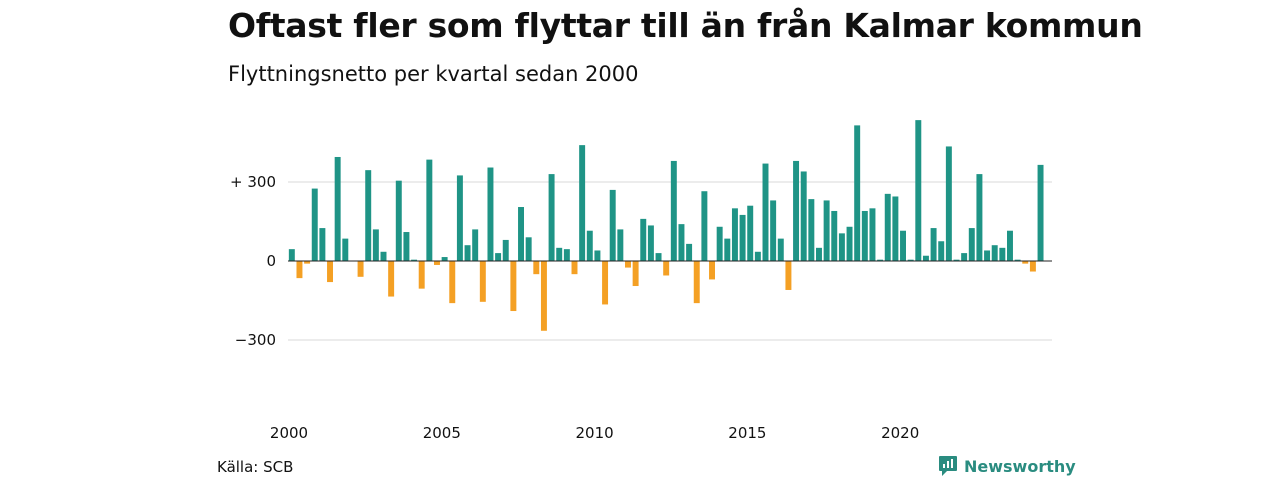 The width and height of the screenshot is (1280, 480). I want to click on bar-2005-q2, so click(452, 282).